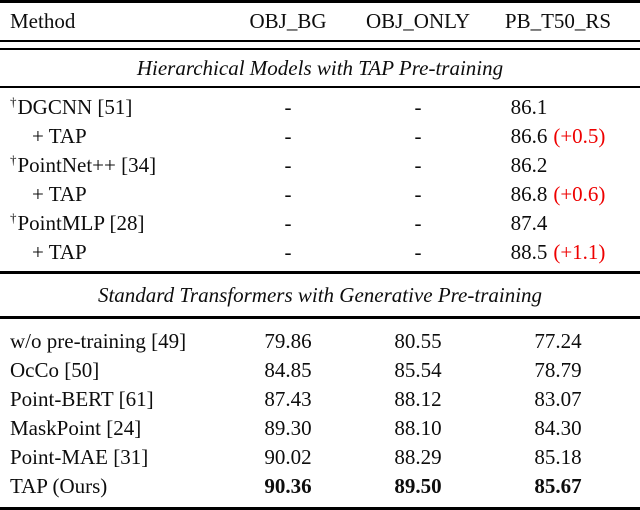 The image size is (640, 510). I want to click on value-cell: 87.4(+0.5), so click(558, 223).